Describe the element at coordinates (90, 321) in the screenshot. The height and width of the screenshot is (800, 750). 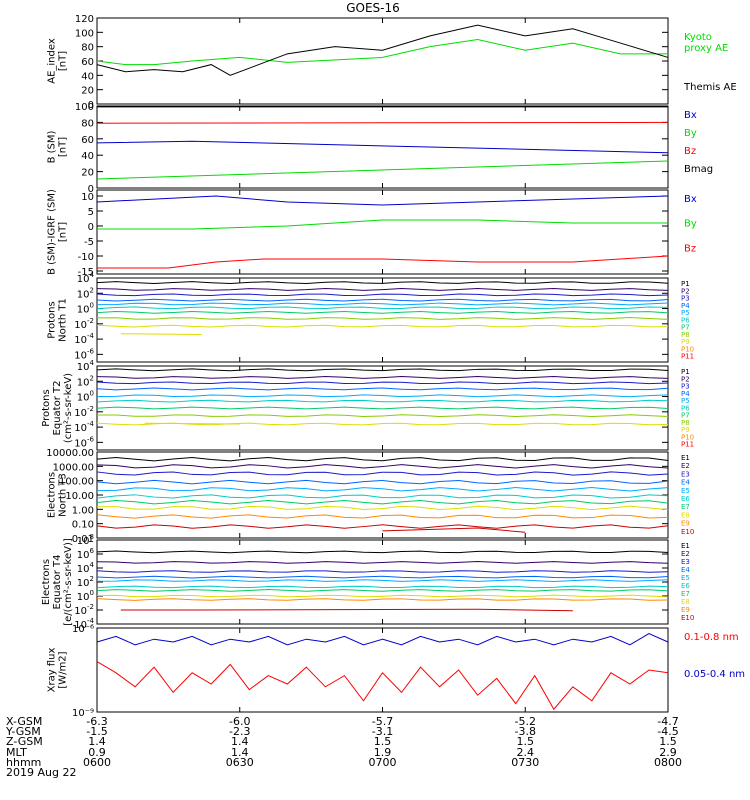
I see `y-tick-exponent: -2` at that location.